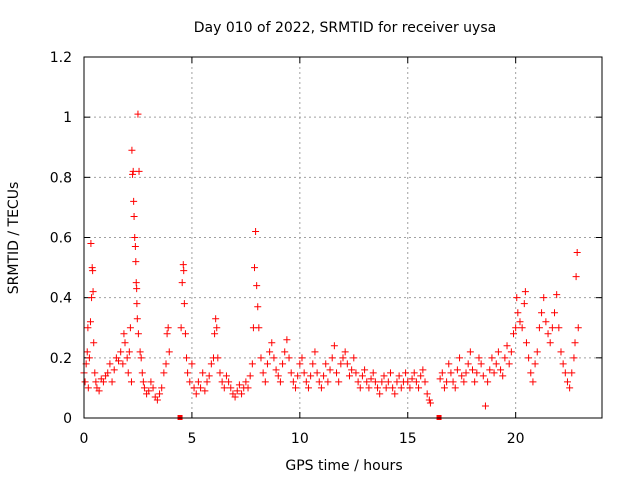 The image size is (640, 480). I want to click on y-tick-label: 0.8, so click(61, 178).